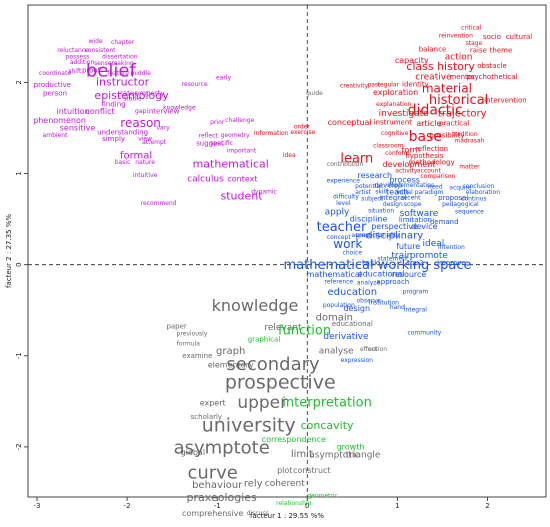 This screenshot has width=550, height=527. I want to click on word-label: effect, so click(369, 349).